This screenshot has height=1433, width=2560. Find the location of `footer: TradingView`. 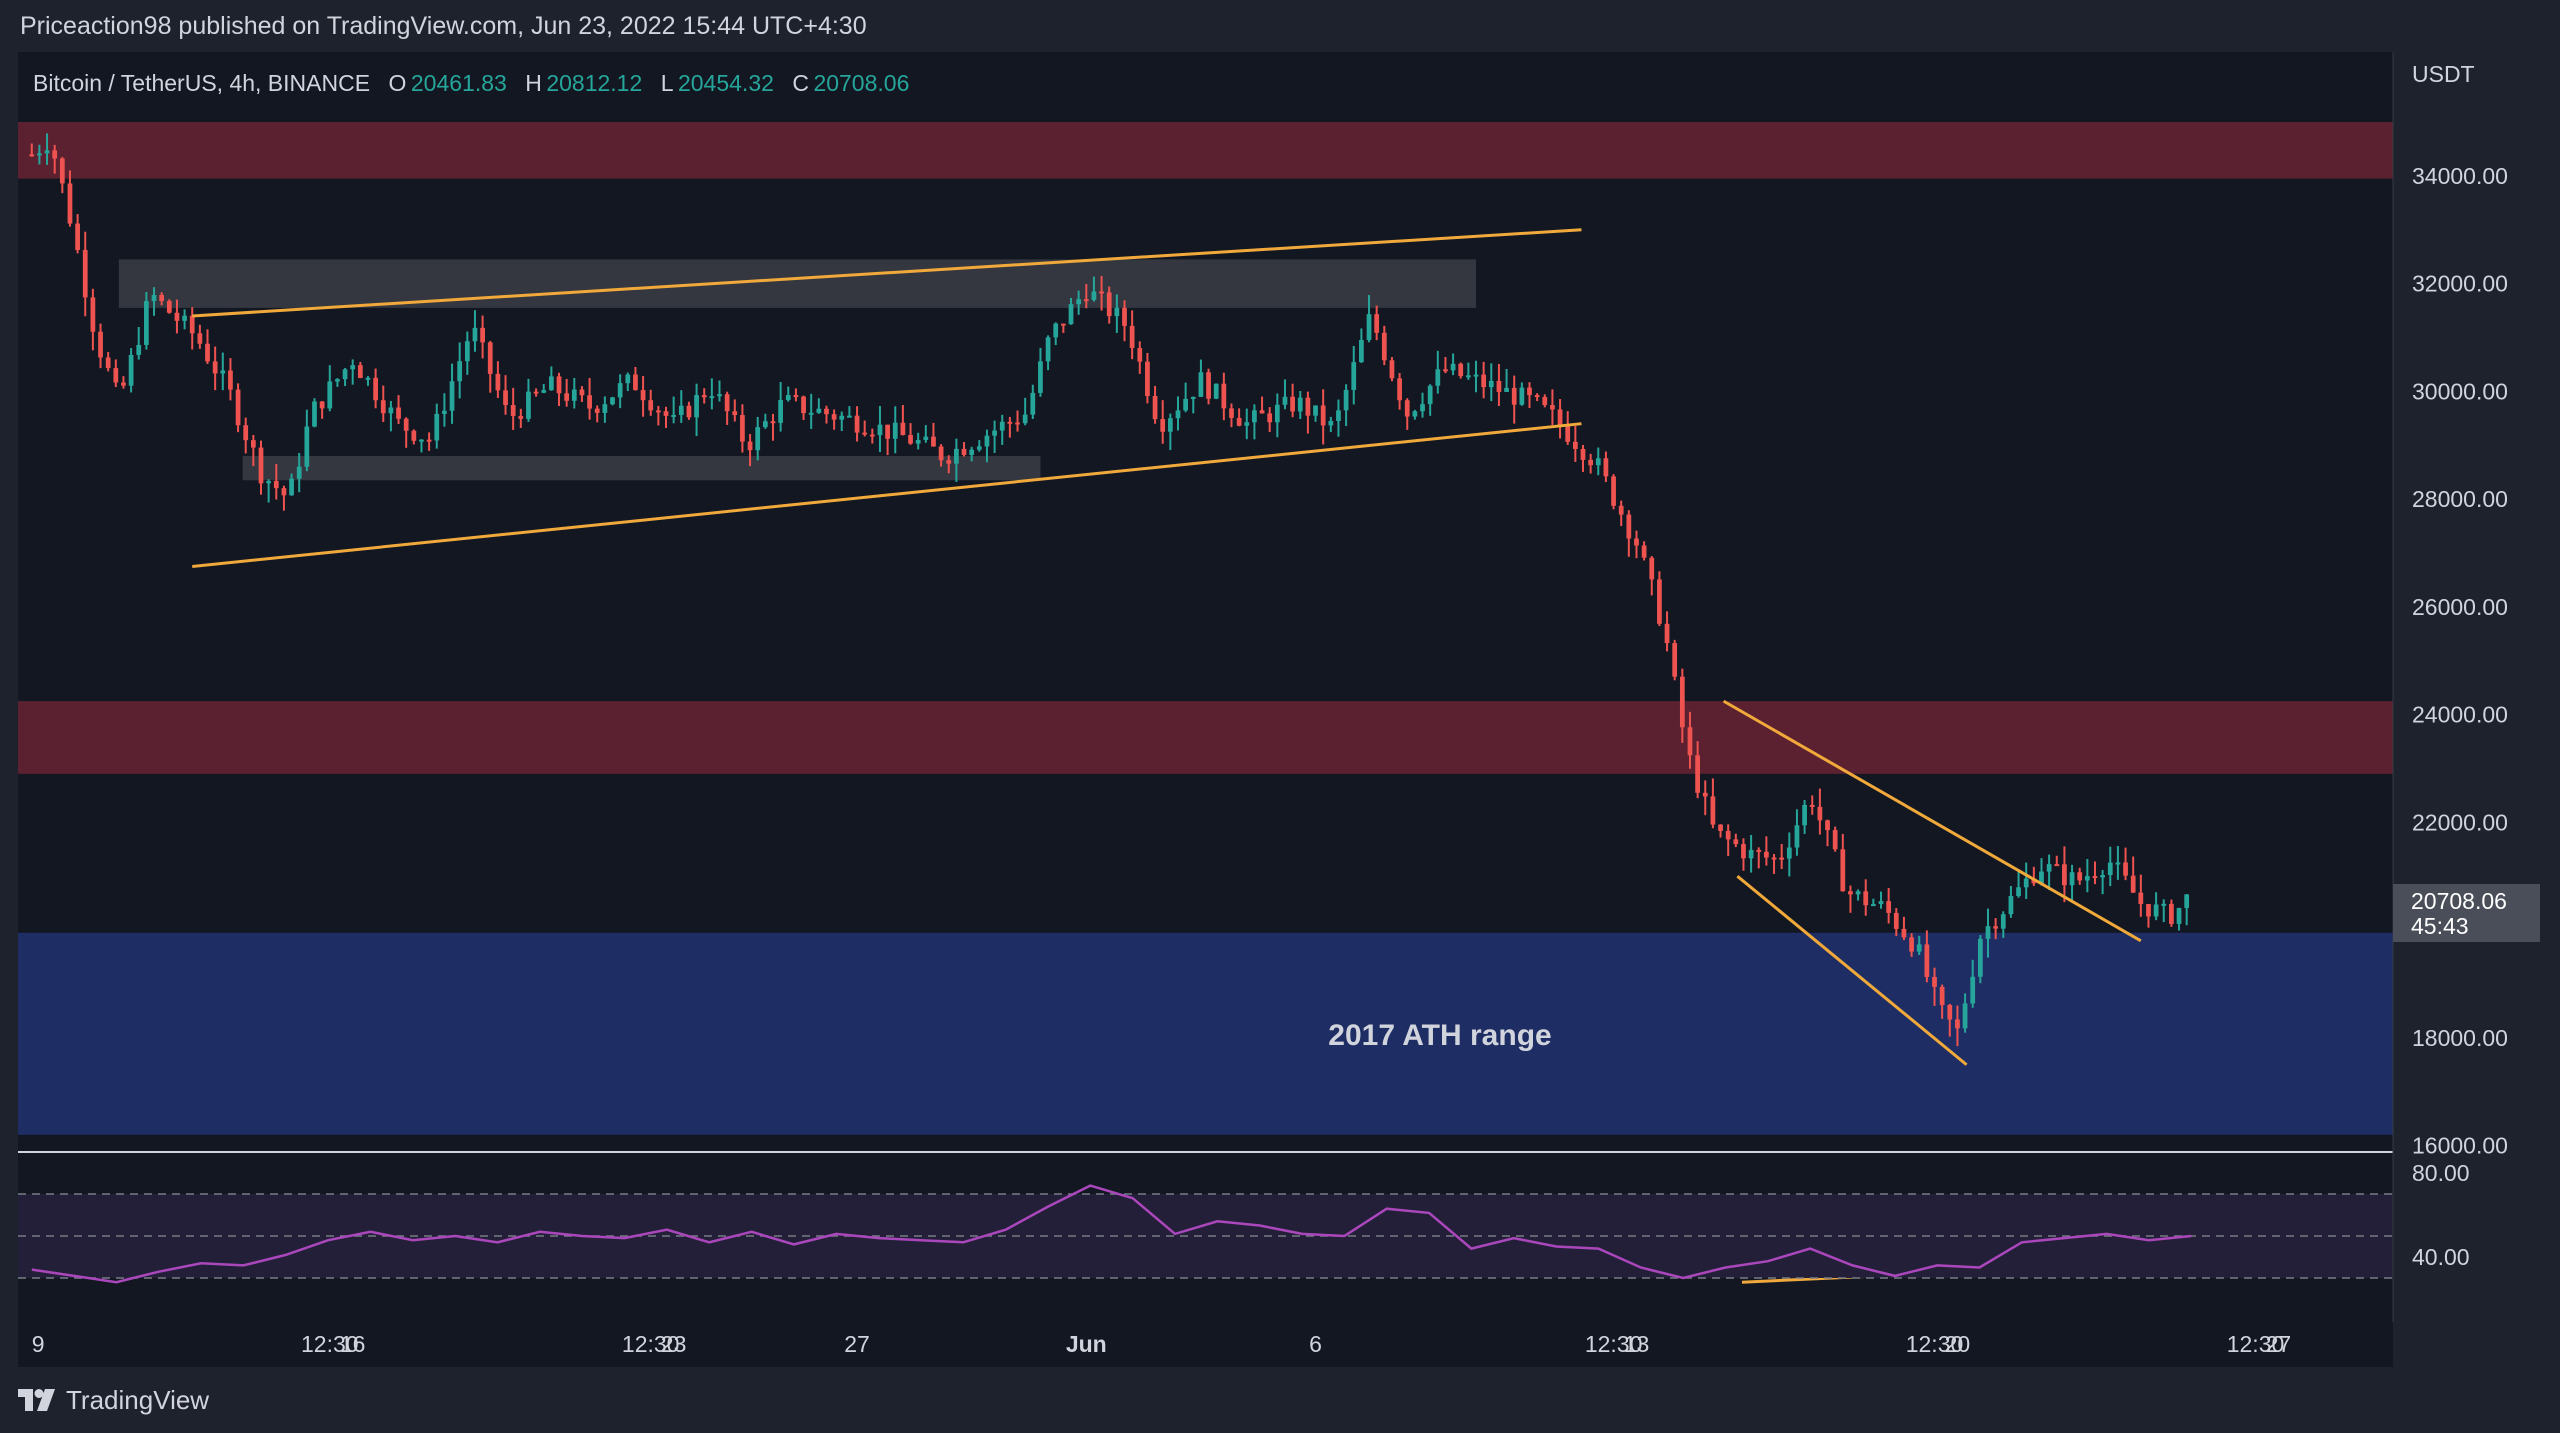

footer: TradingView is located at coordinates (1280, 1400).